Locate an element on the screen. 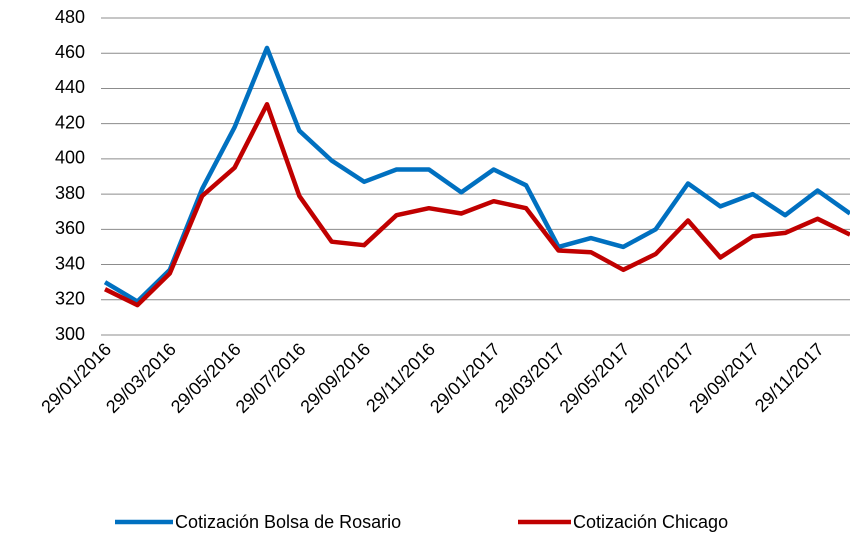 The height and width of the screenshot is (537, 850). y-tick-label: 420 is located at coordinates (70, 122).